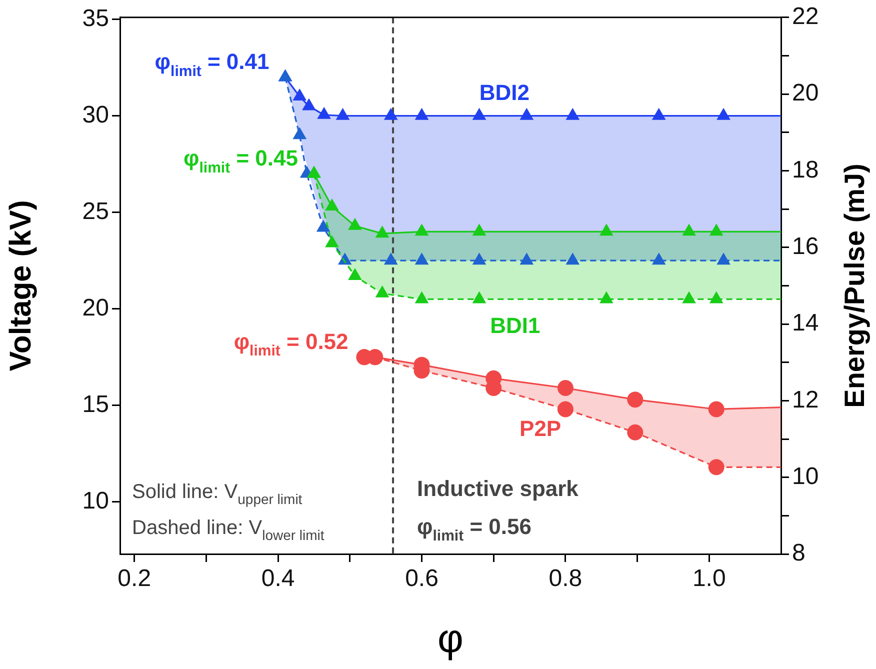  I want to click on y2-axis-title: Energy/Pulse (mJ), so click(854, 286).